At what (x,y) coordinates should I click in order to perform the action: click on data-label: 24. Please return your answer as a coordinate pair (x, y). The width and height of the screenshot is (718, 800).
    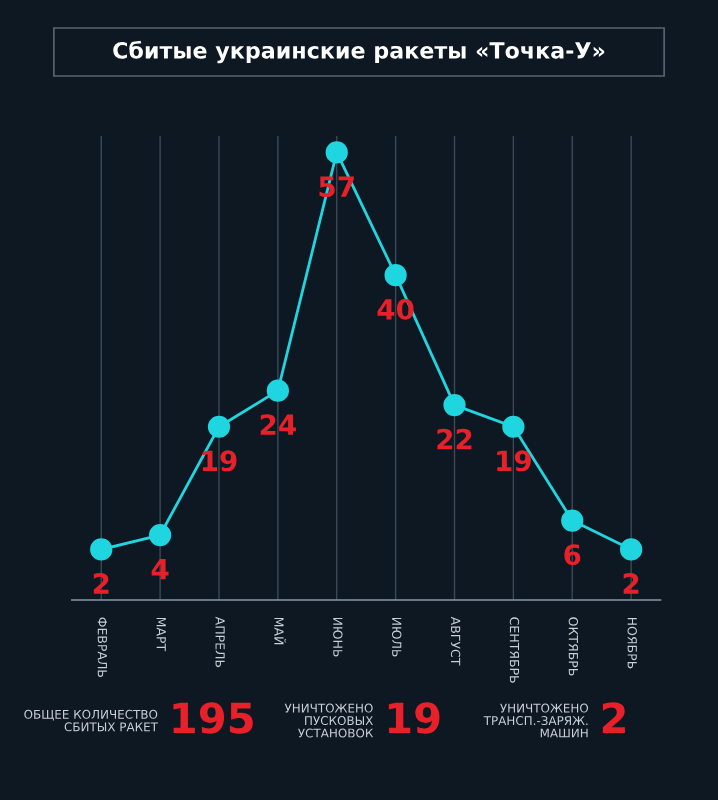
    Looking at the image, I should click on (278, 424).